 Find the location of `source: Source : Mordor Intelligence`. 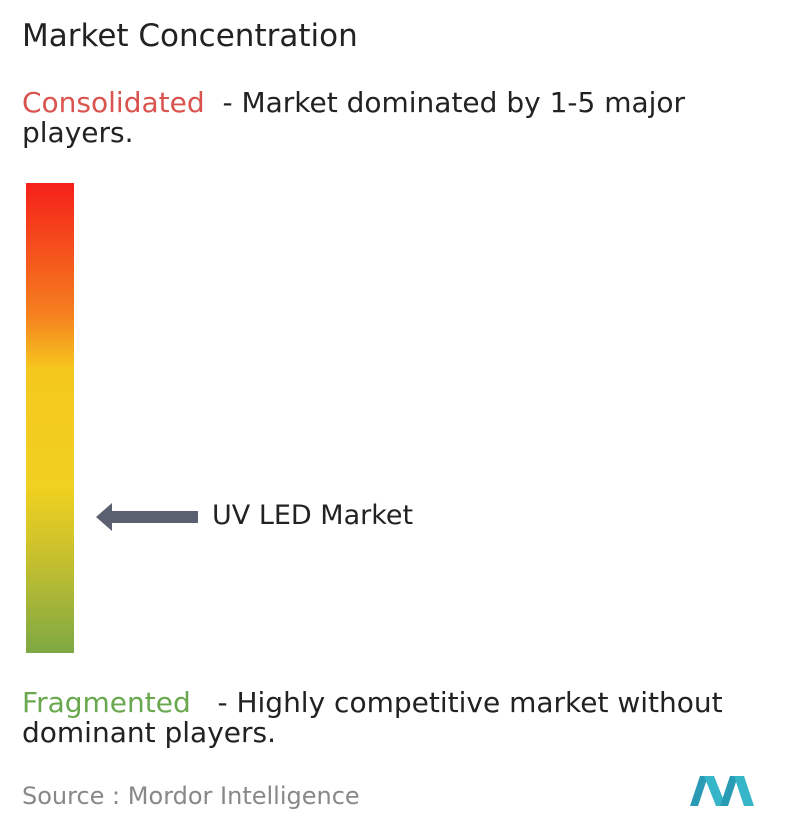

source: Source : Mordor Intelligence is located at coordinates (191, 796).